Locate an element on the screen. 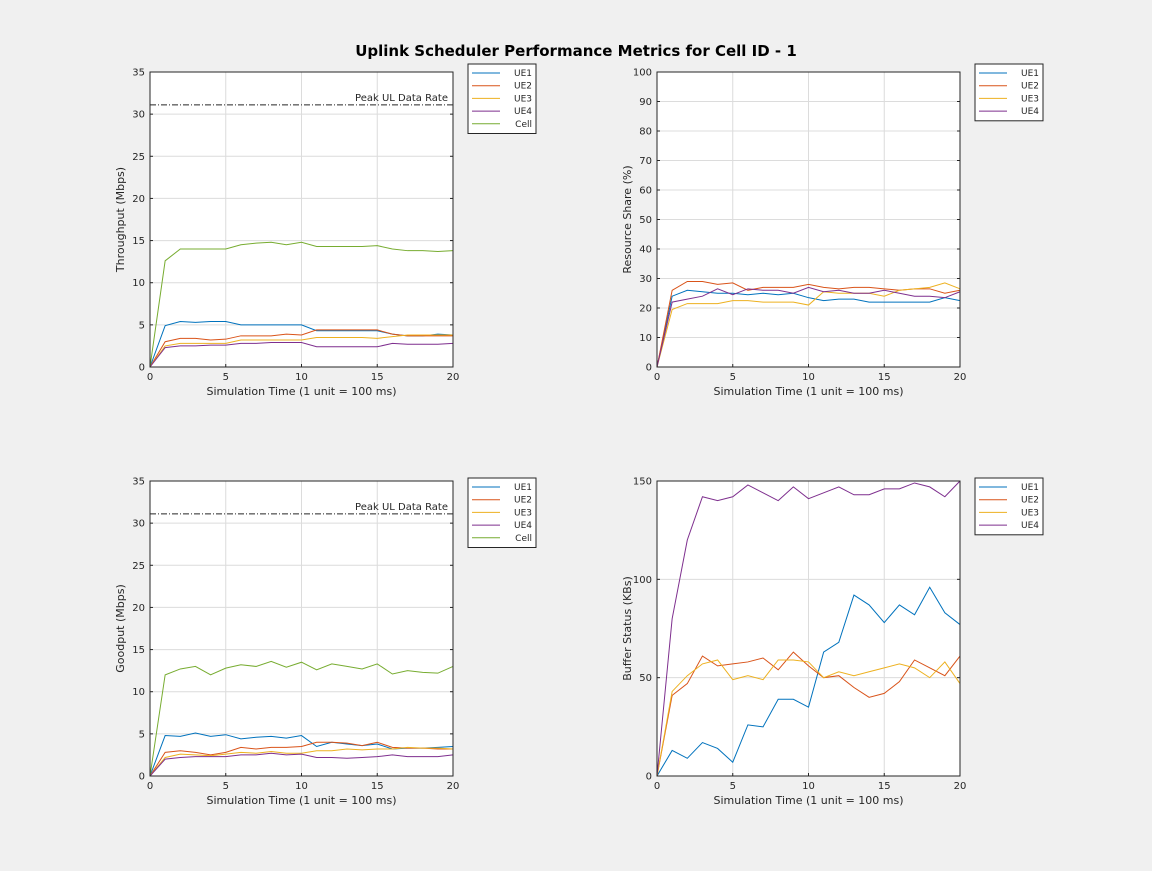 This screenshot has width=1152, height=871. y-axis-label: Resource Share (%) is located at coordinates (627, 219).